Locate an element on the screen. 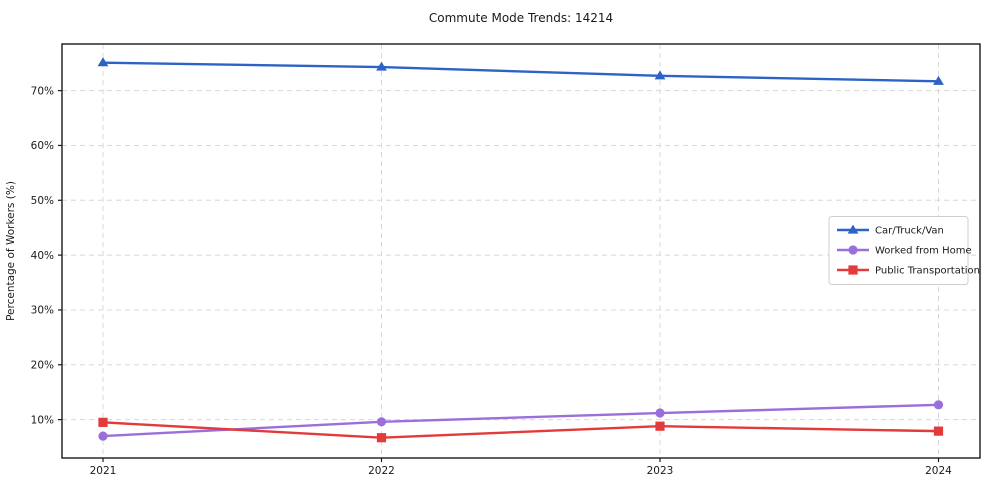  y-tick-label: 70% is located at coordinates (42, 91).